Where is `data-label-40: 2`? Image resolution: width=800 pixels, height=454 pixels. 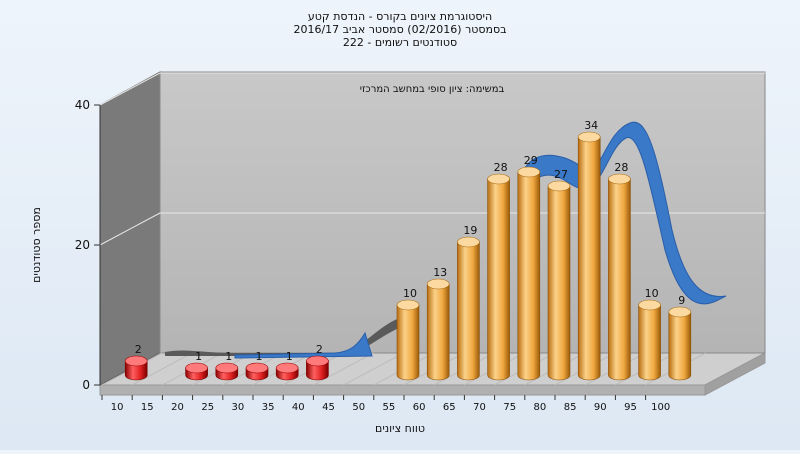
data-label-40: 2 is located at coordinates (319, 349).